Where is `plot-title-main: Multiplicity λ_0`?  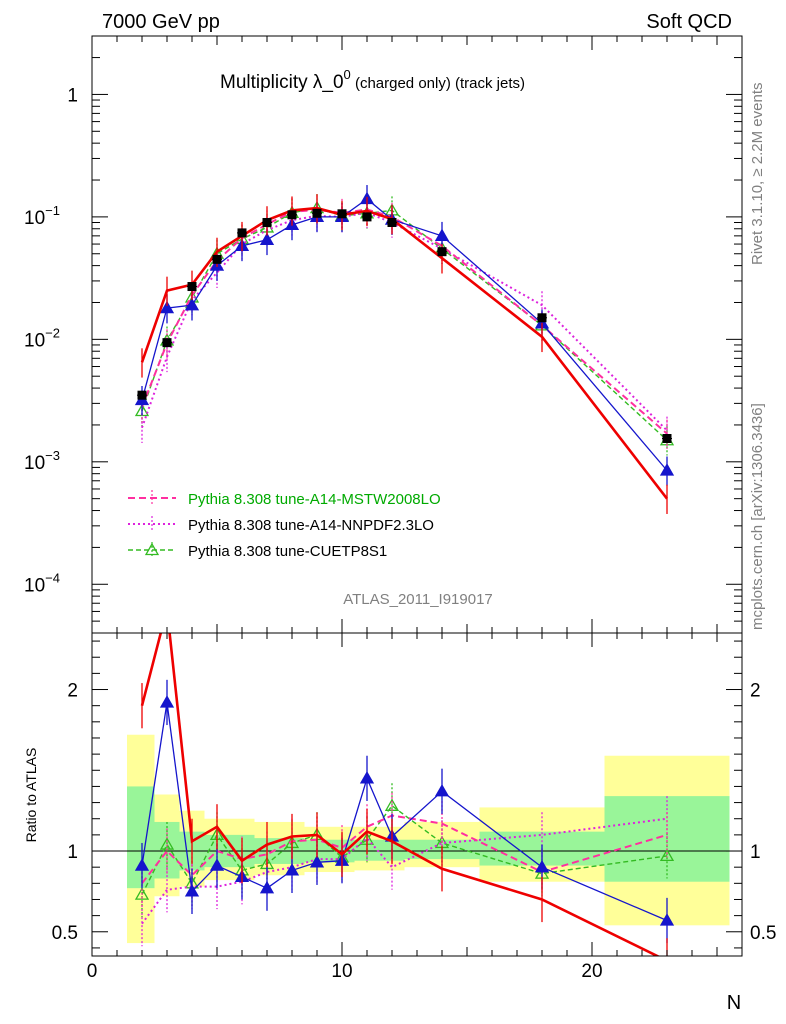
plot-title-main: Multiplicity λ_0 is located at coordinates (282, 82).